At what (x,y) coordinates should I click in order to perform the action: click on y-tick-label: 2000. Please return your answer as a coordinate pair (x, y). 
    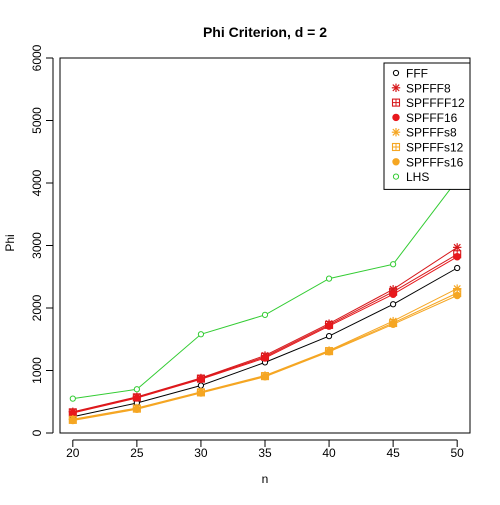
    Looking at the image, I should click on (37, 307).